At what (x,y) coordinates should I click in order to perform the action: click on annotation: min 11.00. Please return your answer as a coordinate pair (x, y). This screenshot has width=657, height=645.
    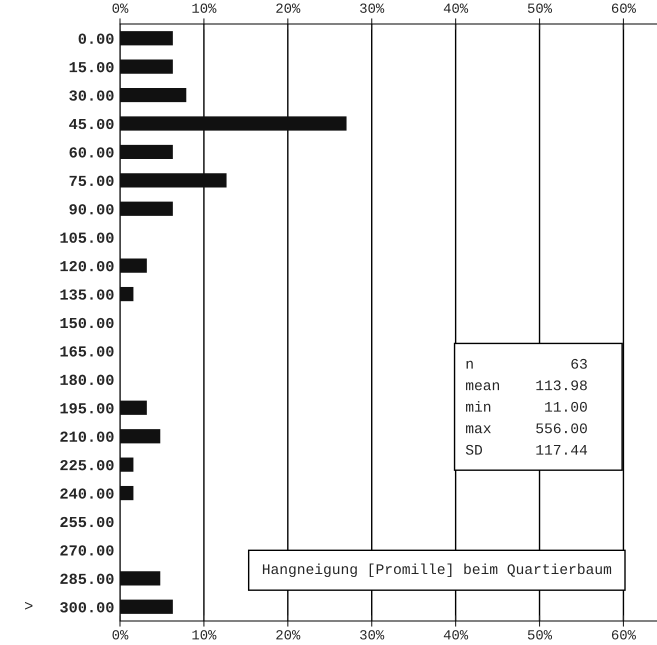
    Looking at the image, I should click on (526, 406).